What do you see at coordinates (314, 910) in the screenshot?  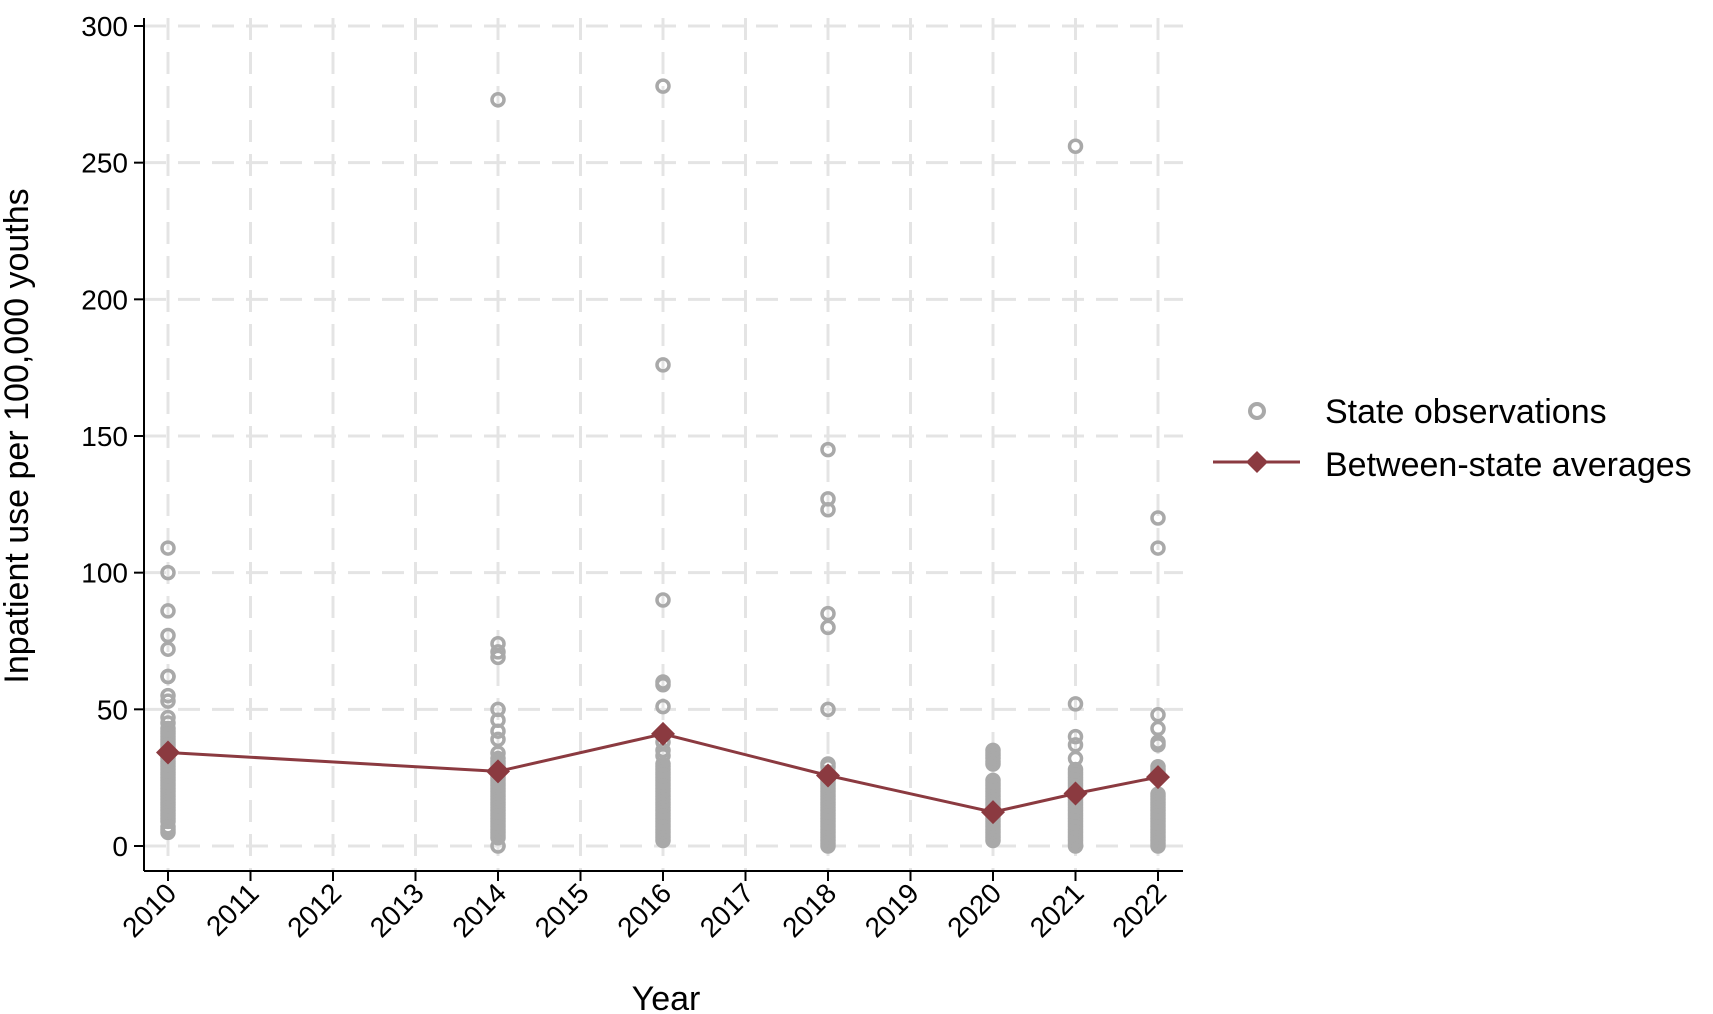 I see `x-tick-label: 2012` at bounding box center [314, 910].